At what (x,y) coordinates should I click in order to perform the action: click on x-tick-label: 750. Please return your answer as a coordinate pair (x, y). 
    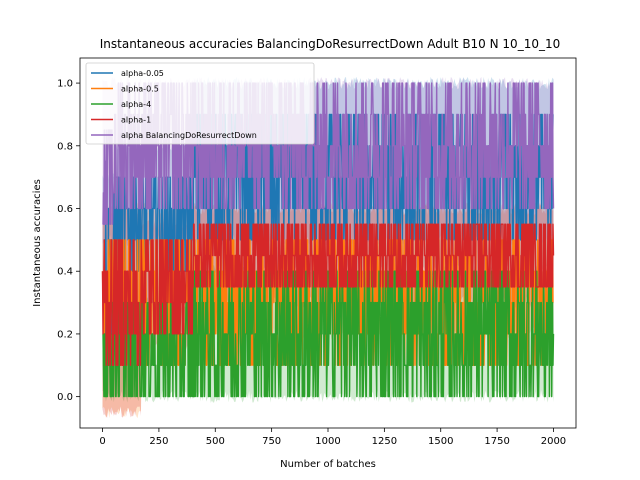
    Looking at the image, I should click on (271, 441).